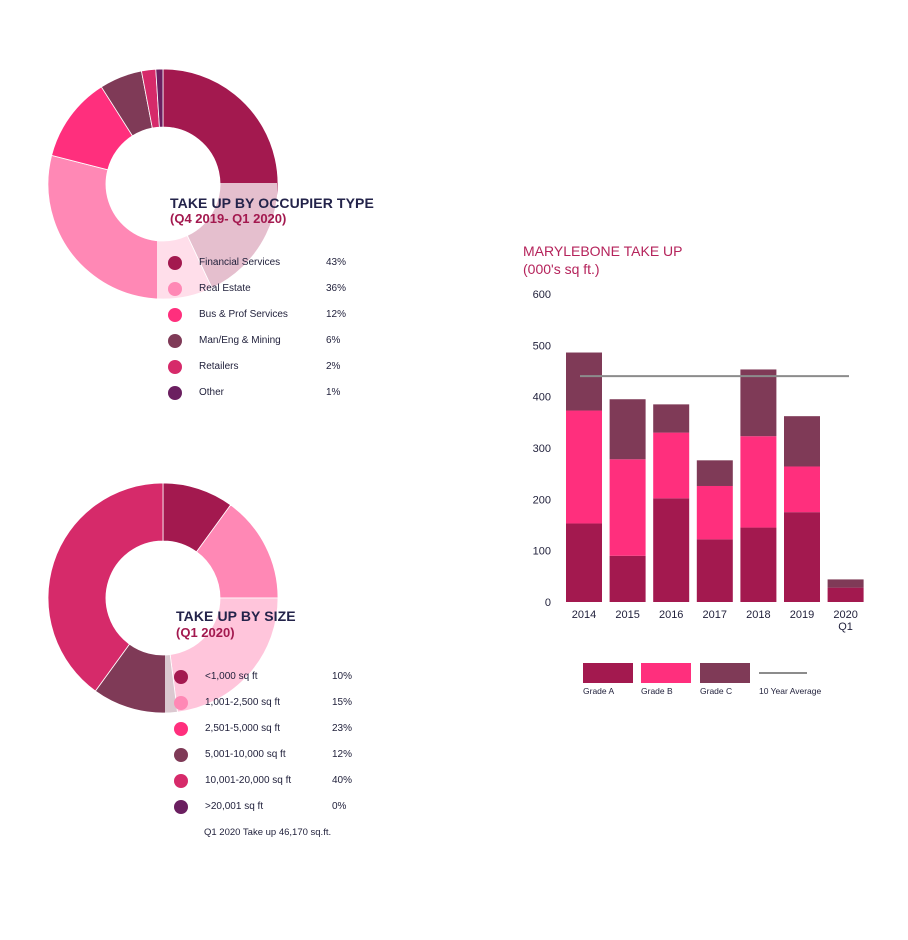 Image resolution: width=908 pixels, height=940 pixels. What do you see at coordinates (790, 679) in the screenshot?
I see `bar-legend-item: 10 Year Average` at bounding box center [790, 679].